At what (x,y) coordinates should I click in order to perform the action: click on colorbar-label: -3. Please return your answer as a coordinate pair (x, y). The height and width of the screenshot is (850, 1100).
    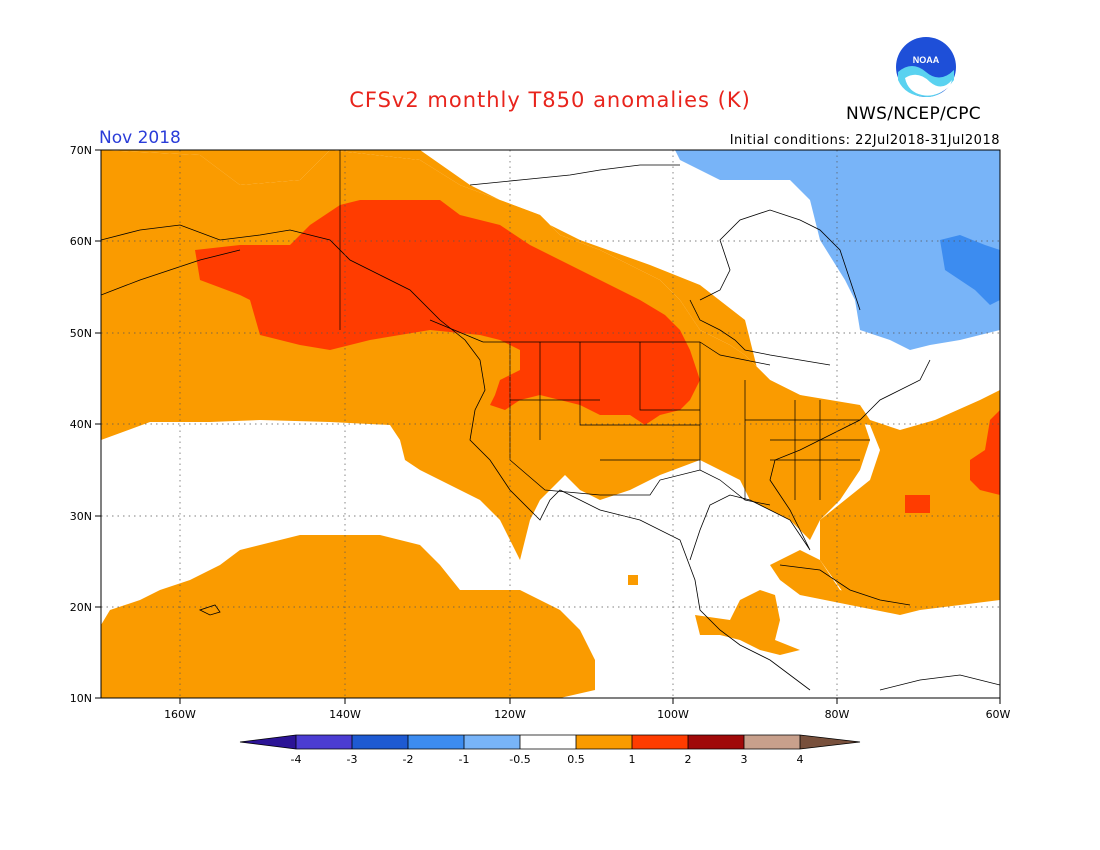
    Looking at the image, I should click on (352, 759).